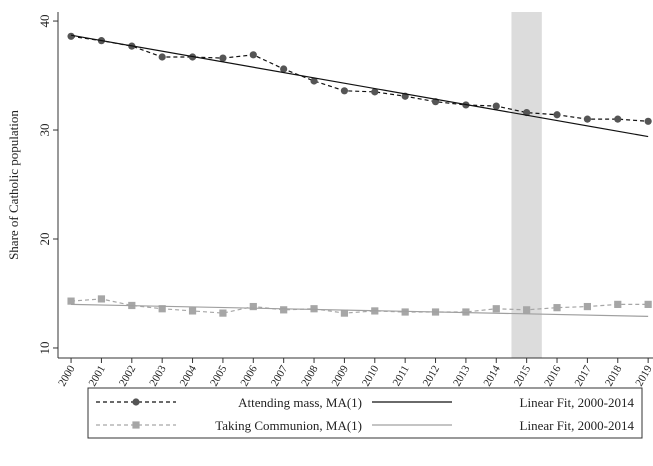 The height and width of the screenshot is (466, 653). I want to click on y-tick-label: 10, so click(44, 347).